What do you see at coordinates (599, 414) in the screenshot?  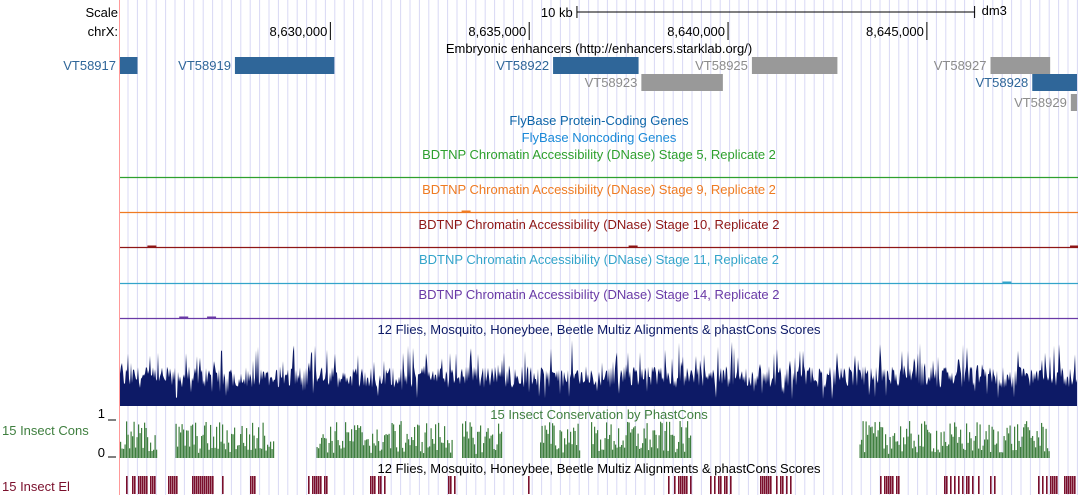 I see `phastcons-track-title: 15 Insect Conservation by PhastCons` at bounding box center [599, 414].